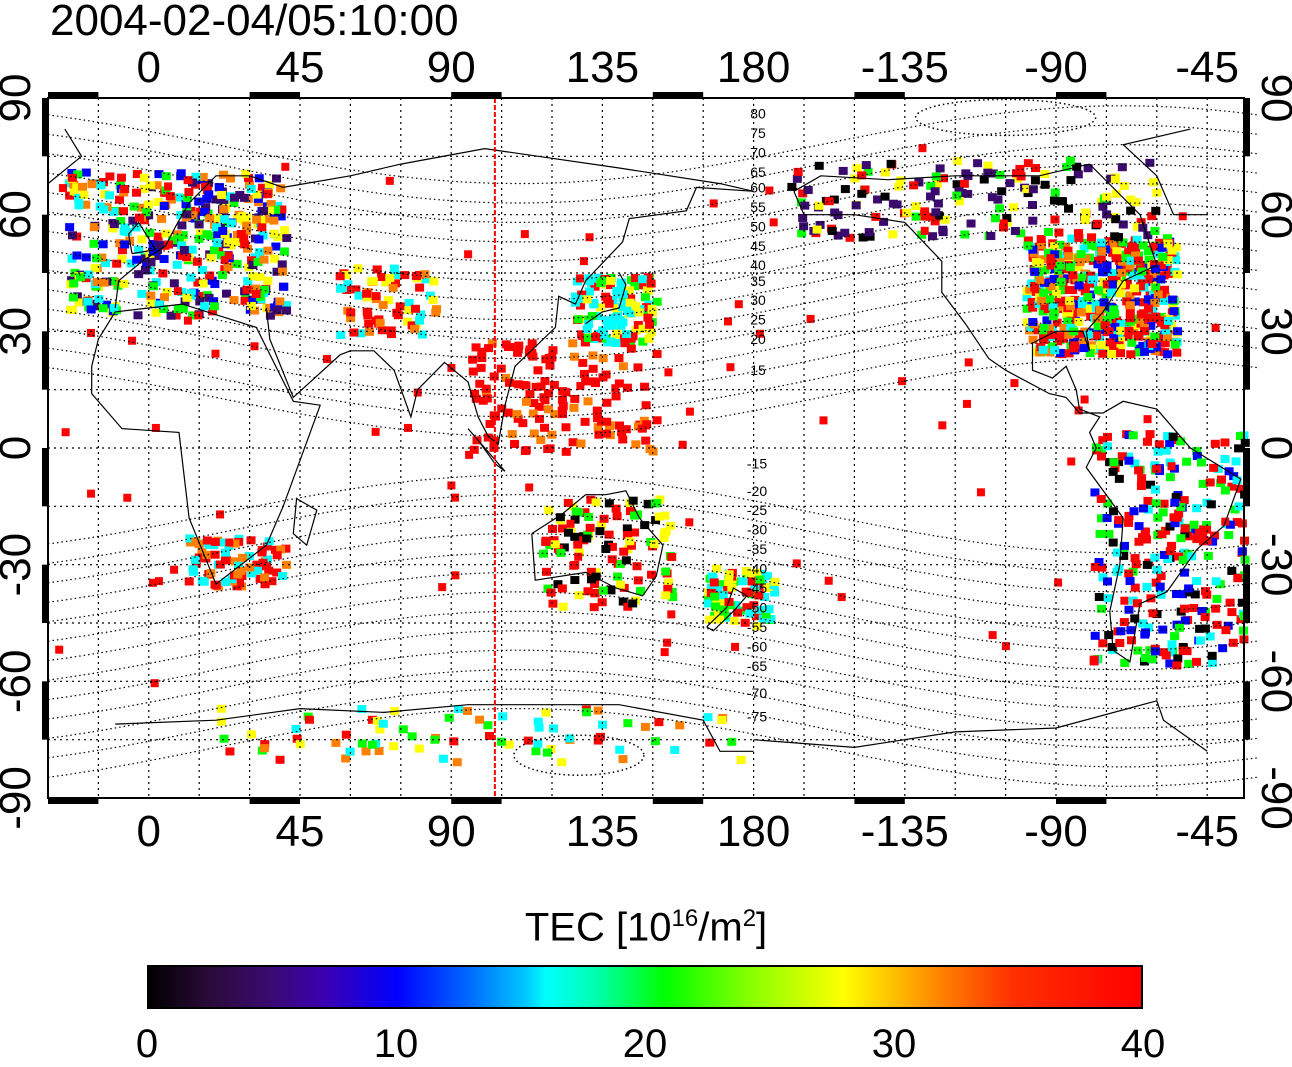  I want to click on contour-label: 40, so click(758, 265).